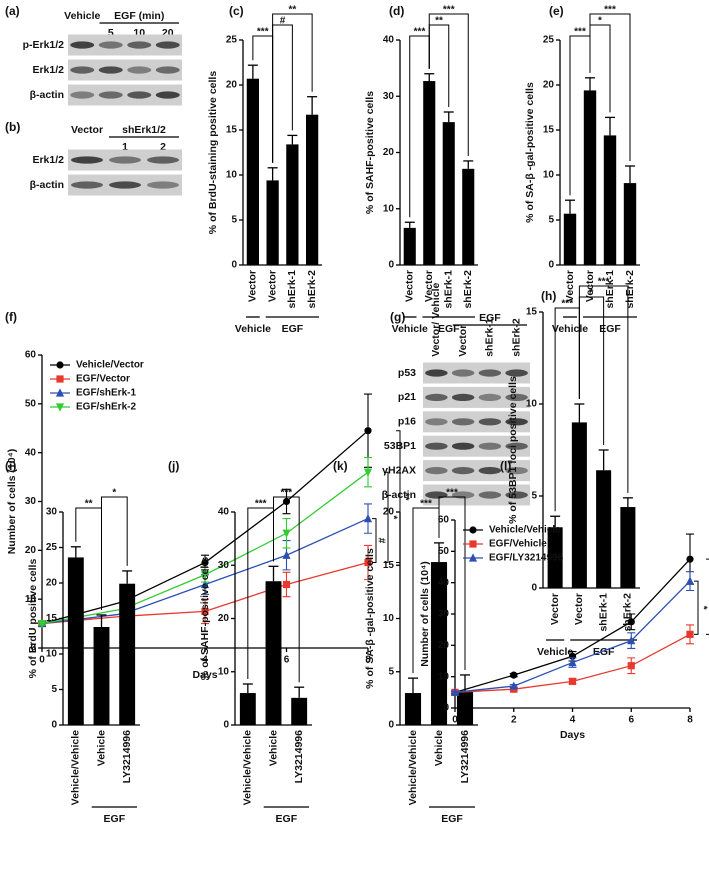 Image resolution: width=709 pixels, height=891 pixels. What do you see at coordinates (526, 558) in the screenshot?
I see `legend-label: EGF/LY3214996` at bounding box center [526, 558].